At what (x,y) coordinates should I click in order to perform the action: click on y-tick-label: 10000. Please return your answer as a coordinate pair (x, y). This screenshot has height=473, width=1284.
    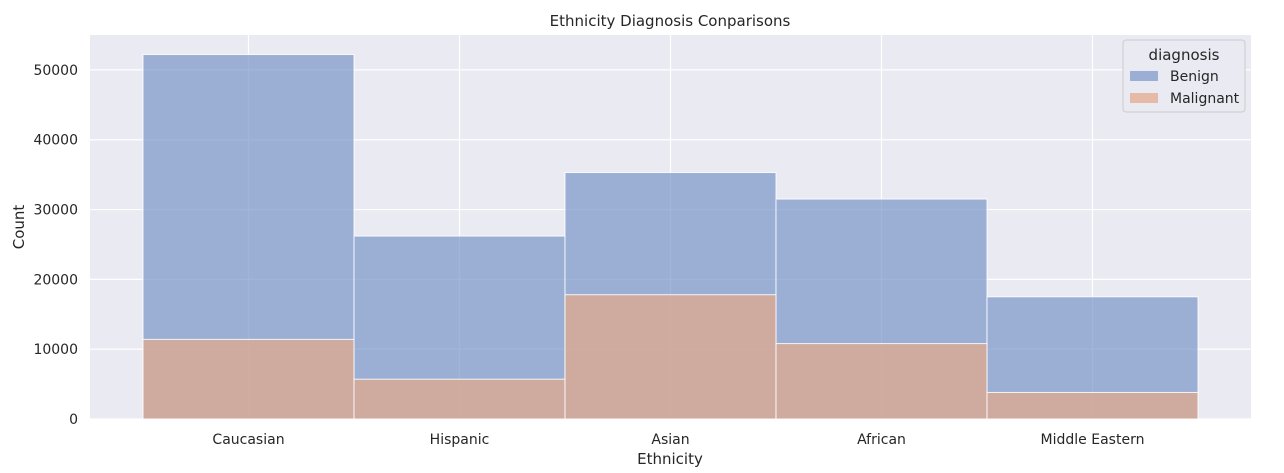
    Looking at the image, I should click on (55, 350).